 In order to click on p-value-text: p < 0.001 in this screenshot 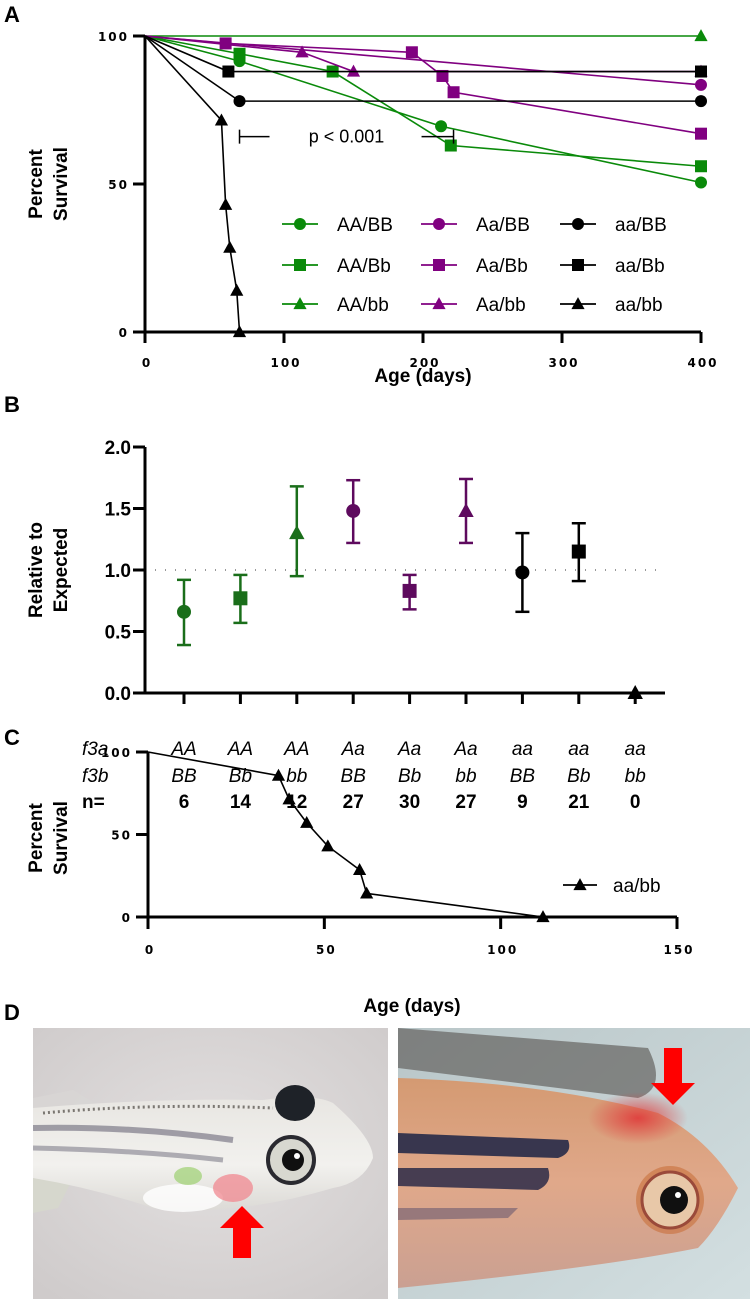, I will do `click(347, 137)`.